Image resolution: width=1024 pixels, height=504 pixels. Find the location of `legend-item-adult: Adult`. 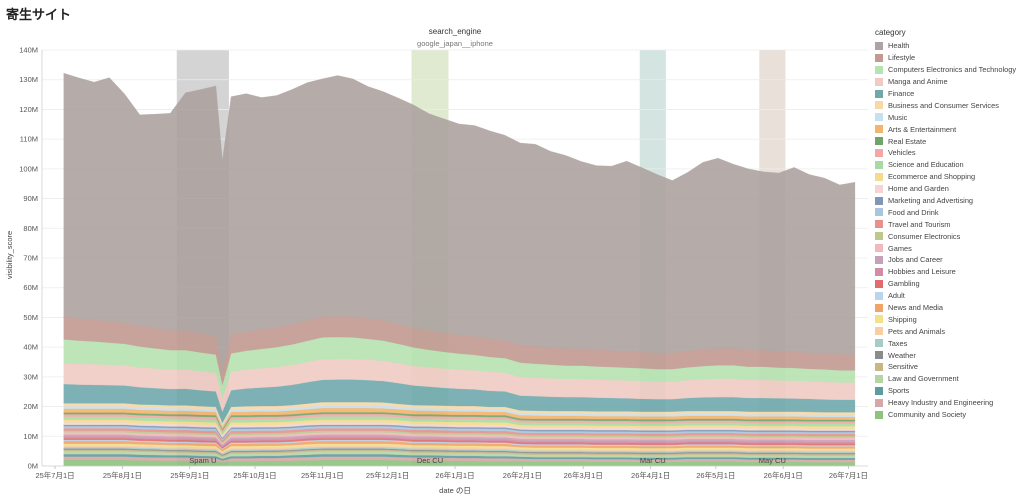

legend-item-adult: Adult is located at coordinates (949, 296).